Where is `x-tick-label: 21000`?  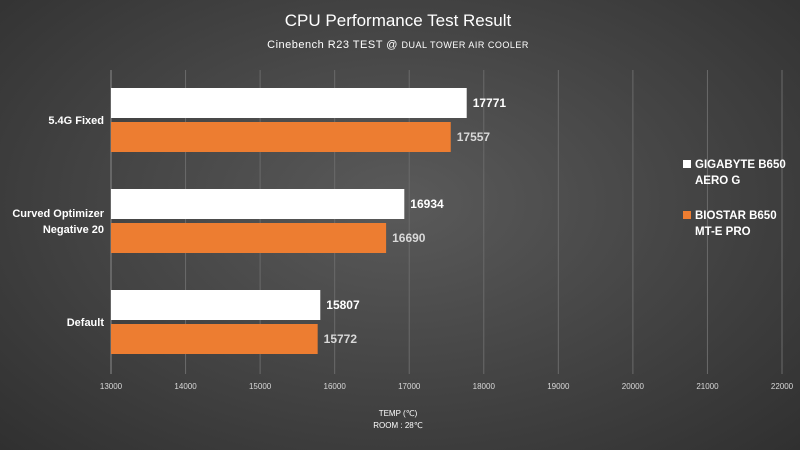
x-tick-label: 21000 is located at coordinates (707, 386).